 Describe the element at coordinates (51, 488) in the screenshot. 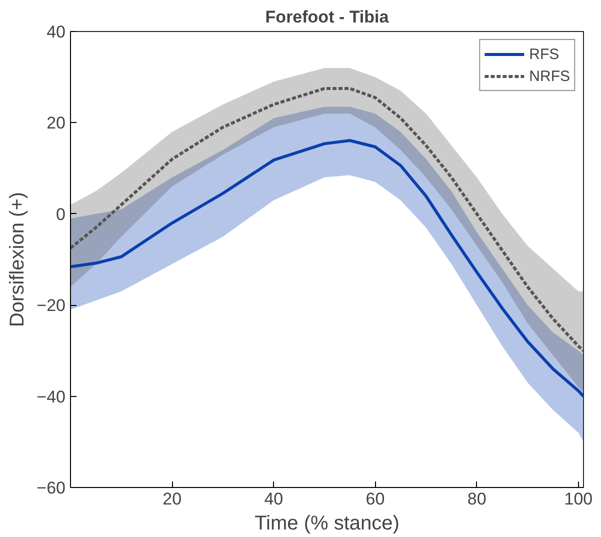

I see `y-tick-label: −60` at that location.